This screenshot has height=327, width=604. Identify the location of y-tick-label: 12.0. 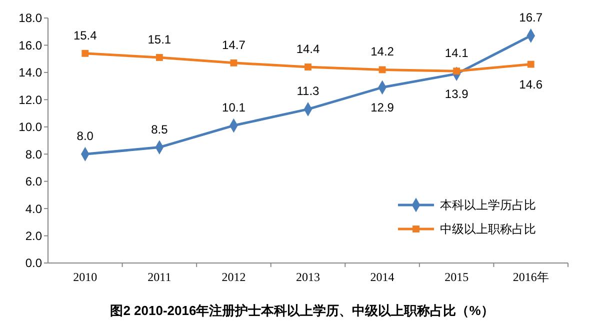
(30, 99).